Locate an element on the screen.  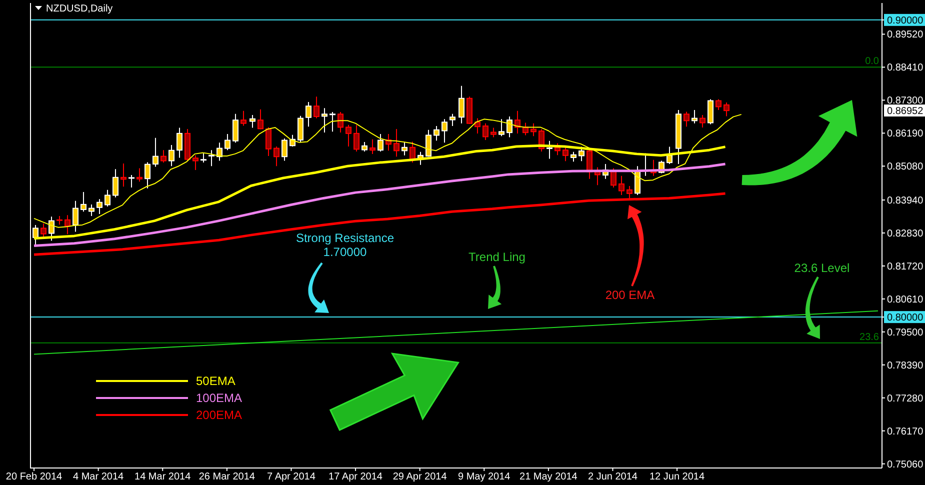
text: 50EMA is located at coordinates (216, 381).